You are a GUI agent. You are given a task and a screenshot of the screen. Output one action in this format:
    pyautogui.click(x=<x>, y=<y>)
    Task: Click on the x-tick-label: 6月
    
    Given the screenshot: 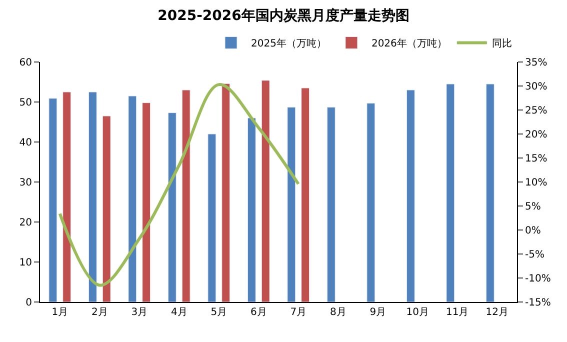 What is the action you would take?
    pyautogui.click(x=258, y=312)
    